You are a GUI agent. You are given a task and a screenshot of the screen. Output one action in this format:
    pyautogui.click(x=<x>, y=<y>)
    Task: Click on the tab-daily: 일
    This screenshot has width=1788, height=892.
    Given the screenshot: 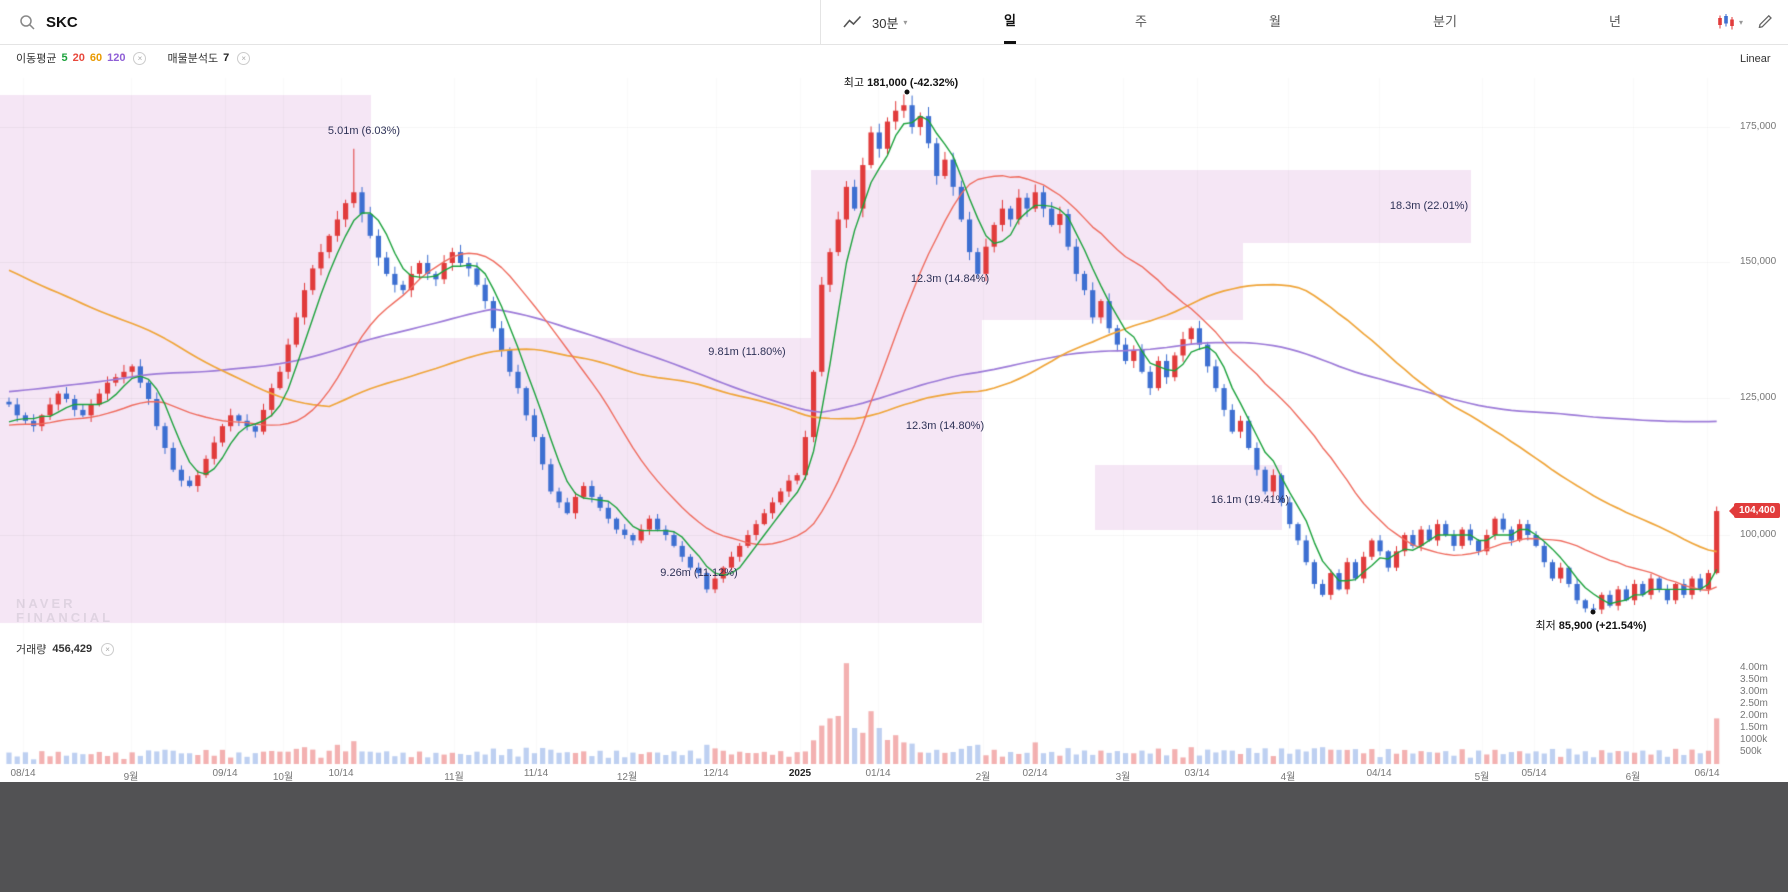 What is the action you would take?
    pyautogui.click(x=1010, y=22)
    